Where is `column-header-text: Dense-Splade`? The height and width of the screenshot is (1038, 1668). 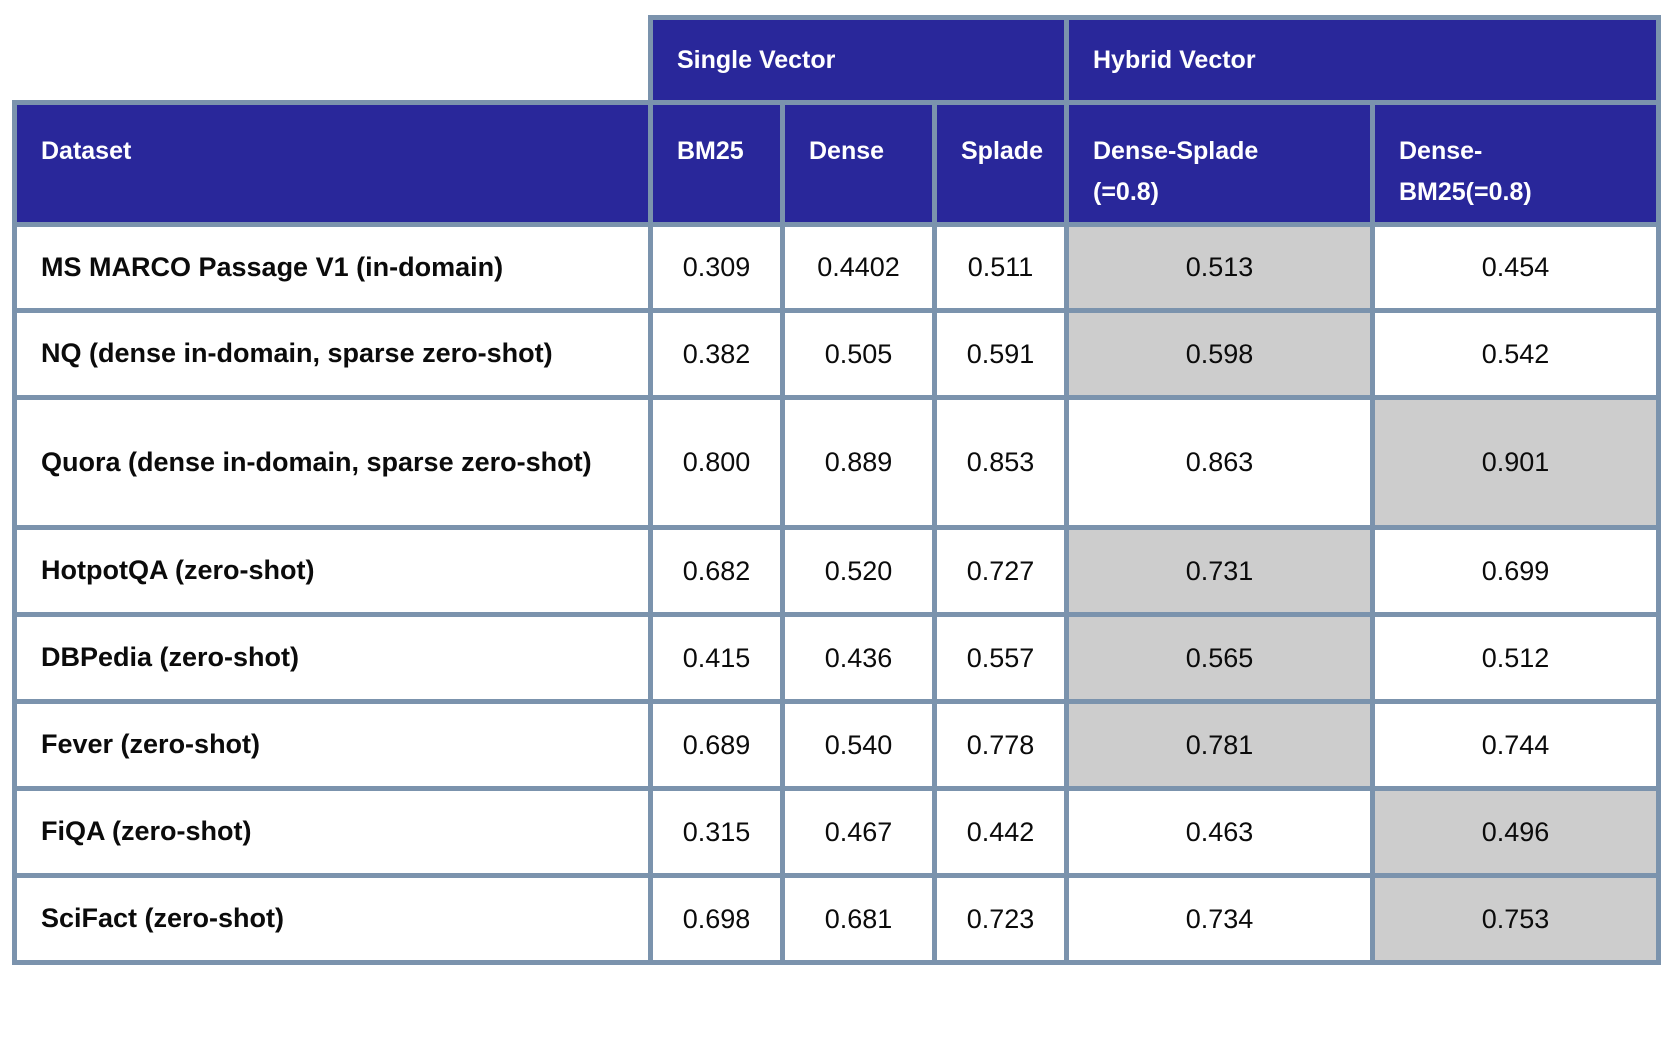
column-header-text: Dense-Splade is located at coordinates (1176, 151).